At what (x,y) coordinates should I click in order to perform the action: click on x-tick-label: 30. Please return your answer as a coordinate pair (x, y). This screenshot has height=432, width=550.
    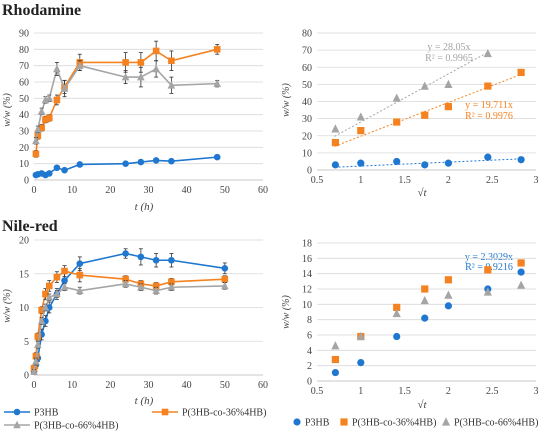
    Looking at the image, I should click on (149, 385).